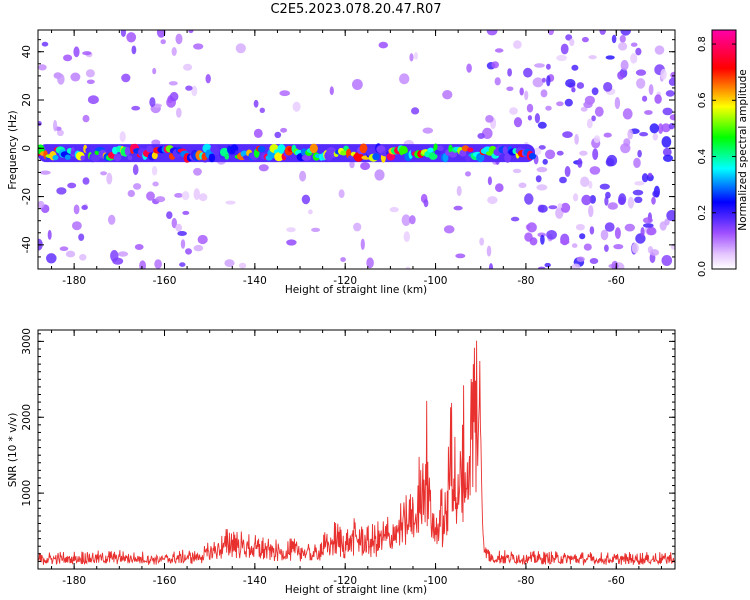 Image resolution: width=750 pixels, height=600 pixels. What do you see at coordinates (616, 281) in the screenshot?
I see `x-tick-label: -60` at bounding box center [616, 281].